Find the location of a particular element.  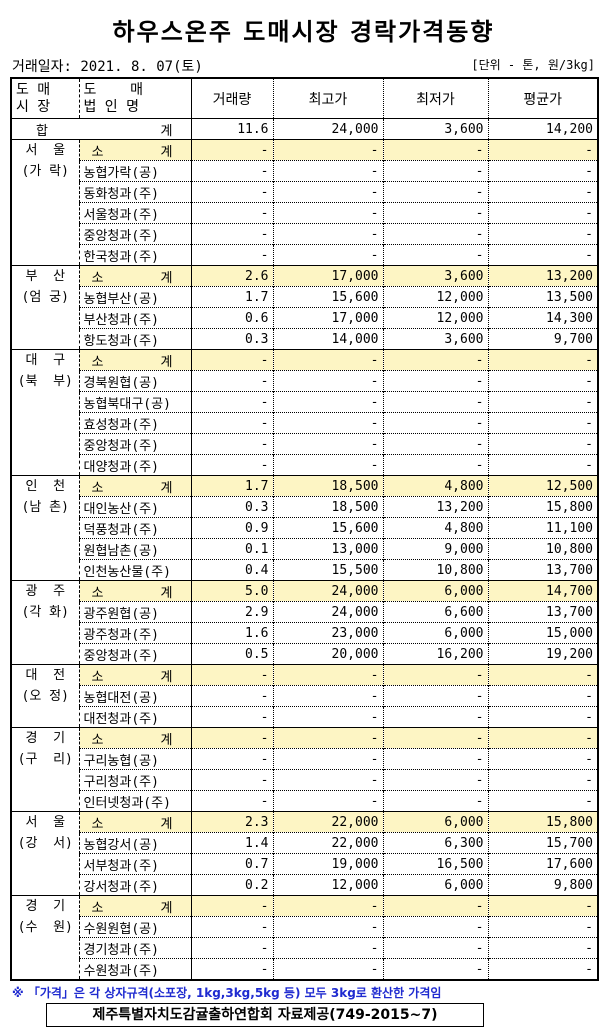

subtotal-row: 경 기 (수 원) 소 계 - - - - is located at coordinates (304, 937).